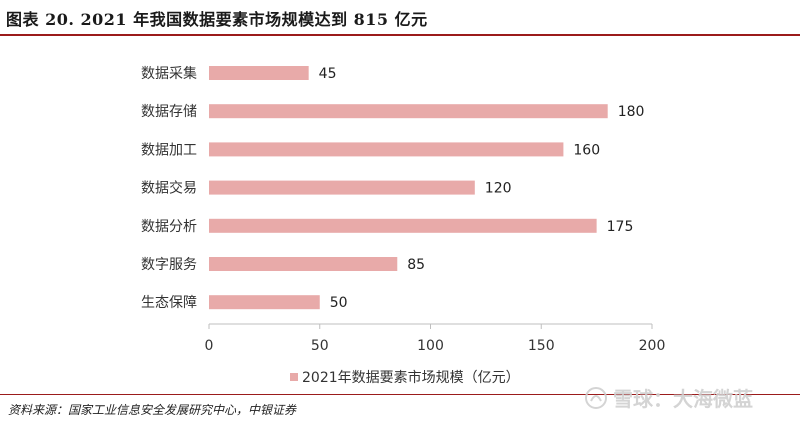 The image size is (800, 423). What do you see at coordinates (652, 346) in the screenshot?
I see `x-tick-label: 200` at bounding box center [652, 346].